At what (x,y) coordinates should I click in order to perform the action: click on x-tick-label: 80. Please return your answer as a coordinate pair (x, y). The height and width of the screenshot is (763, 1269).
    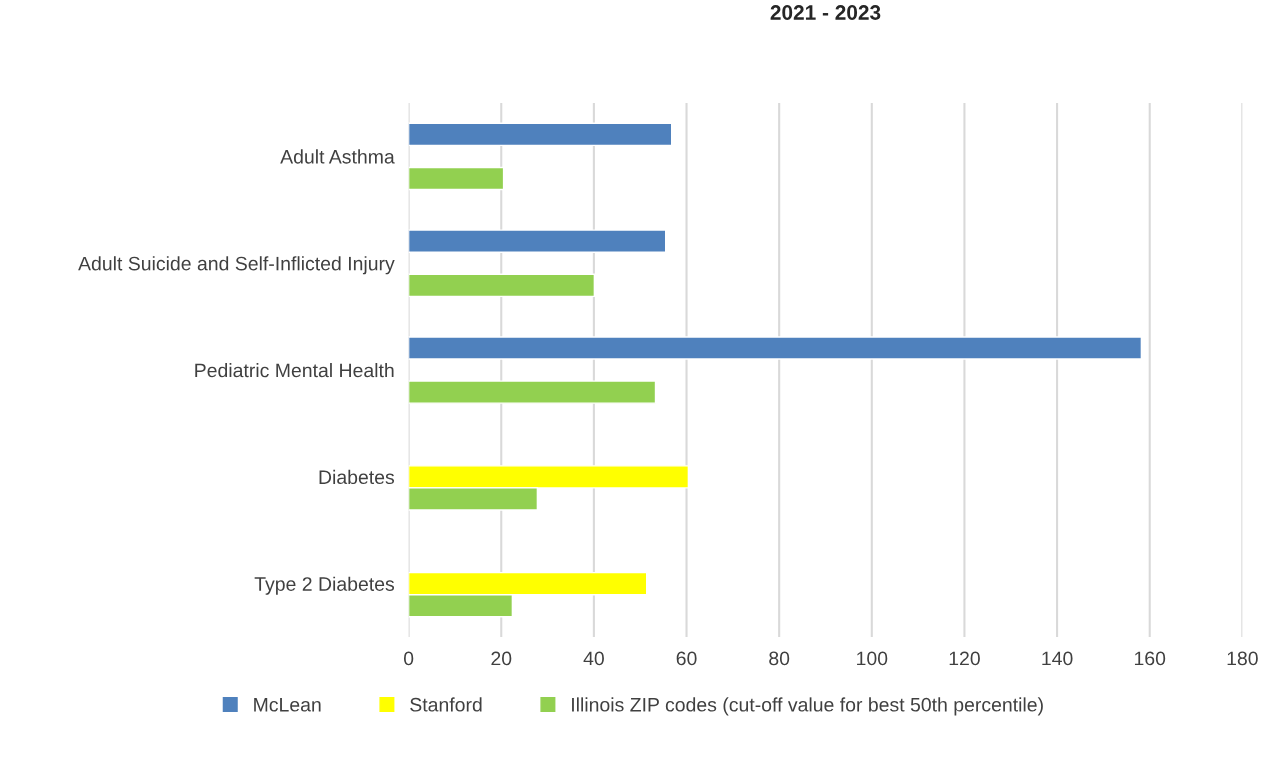
    Looking at the image, I should click on (779, 658).